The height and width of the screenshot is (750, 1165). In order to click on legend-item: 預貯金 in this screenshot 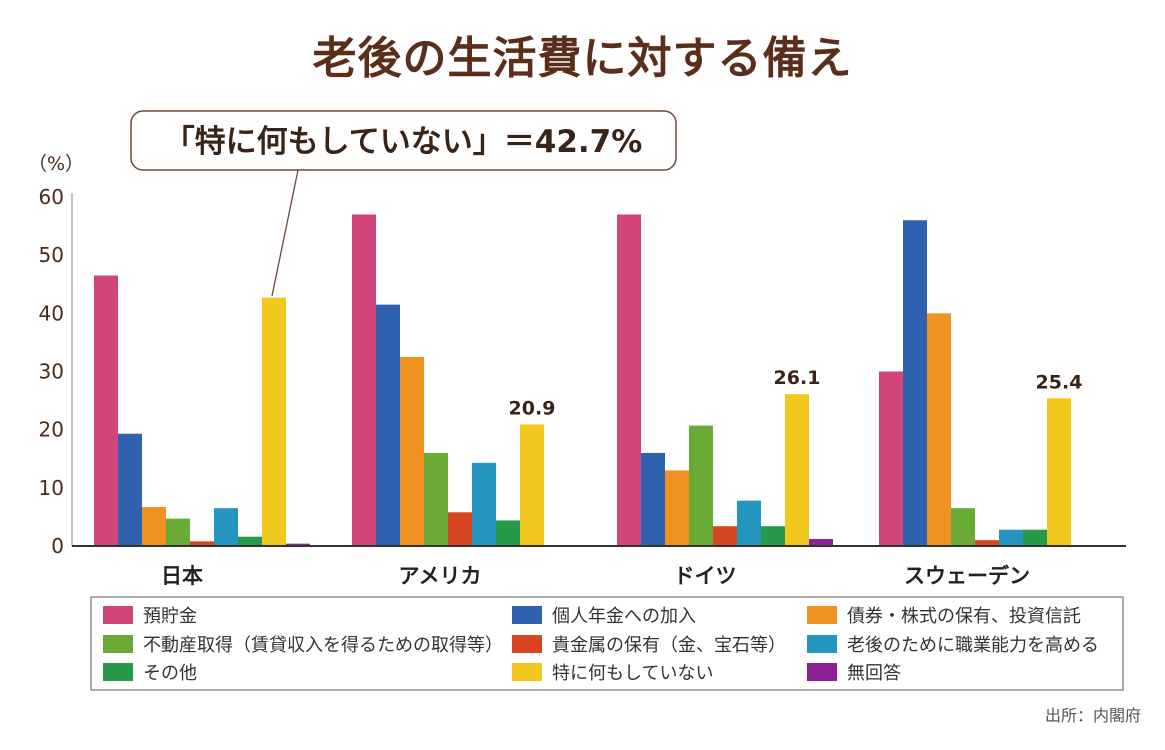, I will do `click(150, 616)`.